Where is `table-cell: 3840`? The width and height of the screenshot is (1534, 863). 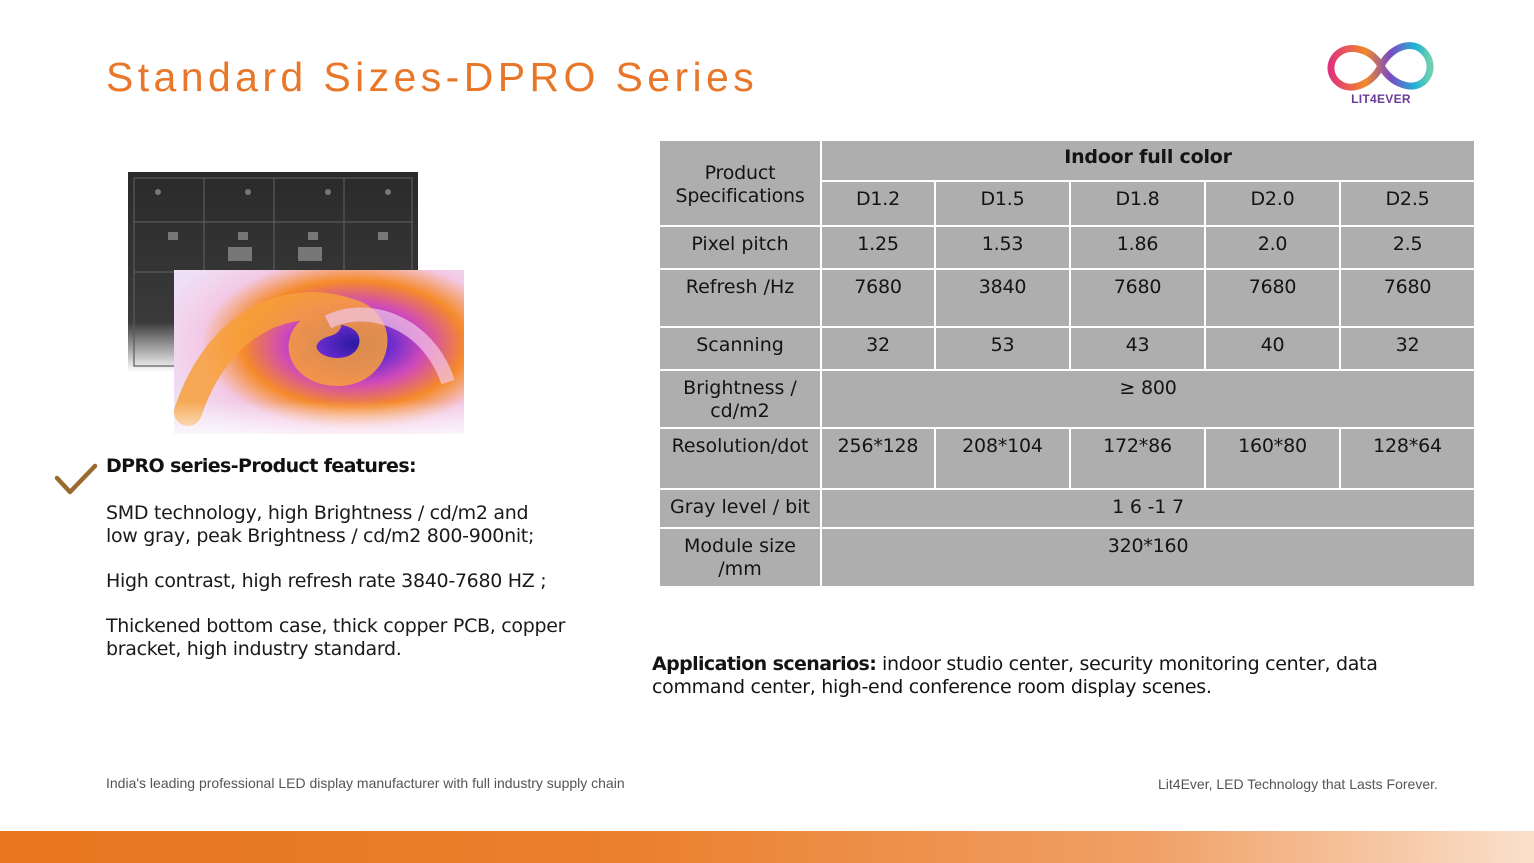 table-cell: 3840 is located at coordinates (1002, 298).